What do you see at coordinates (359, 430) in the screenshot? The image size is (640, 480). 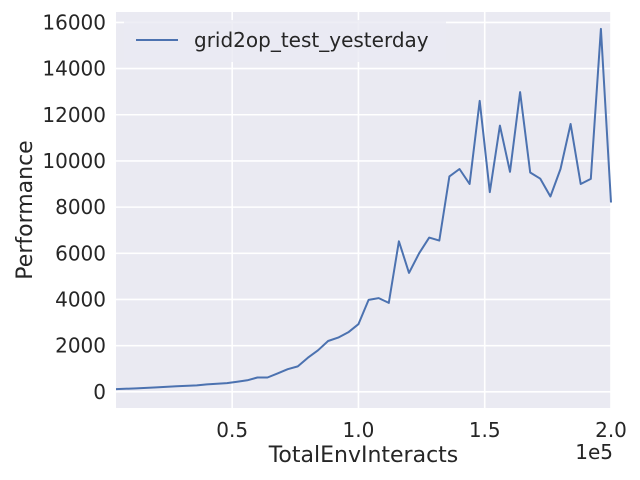 I see `x-tick-label: 1.0` at bounding box center [359, 430].